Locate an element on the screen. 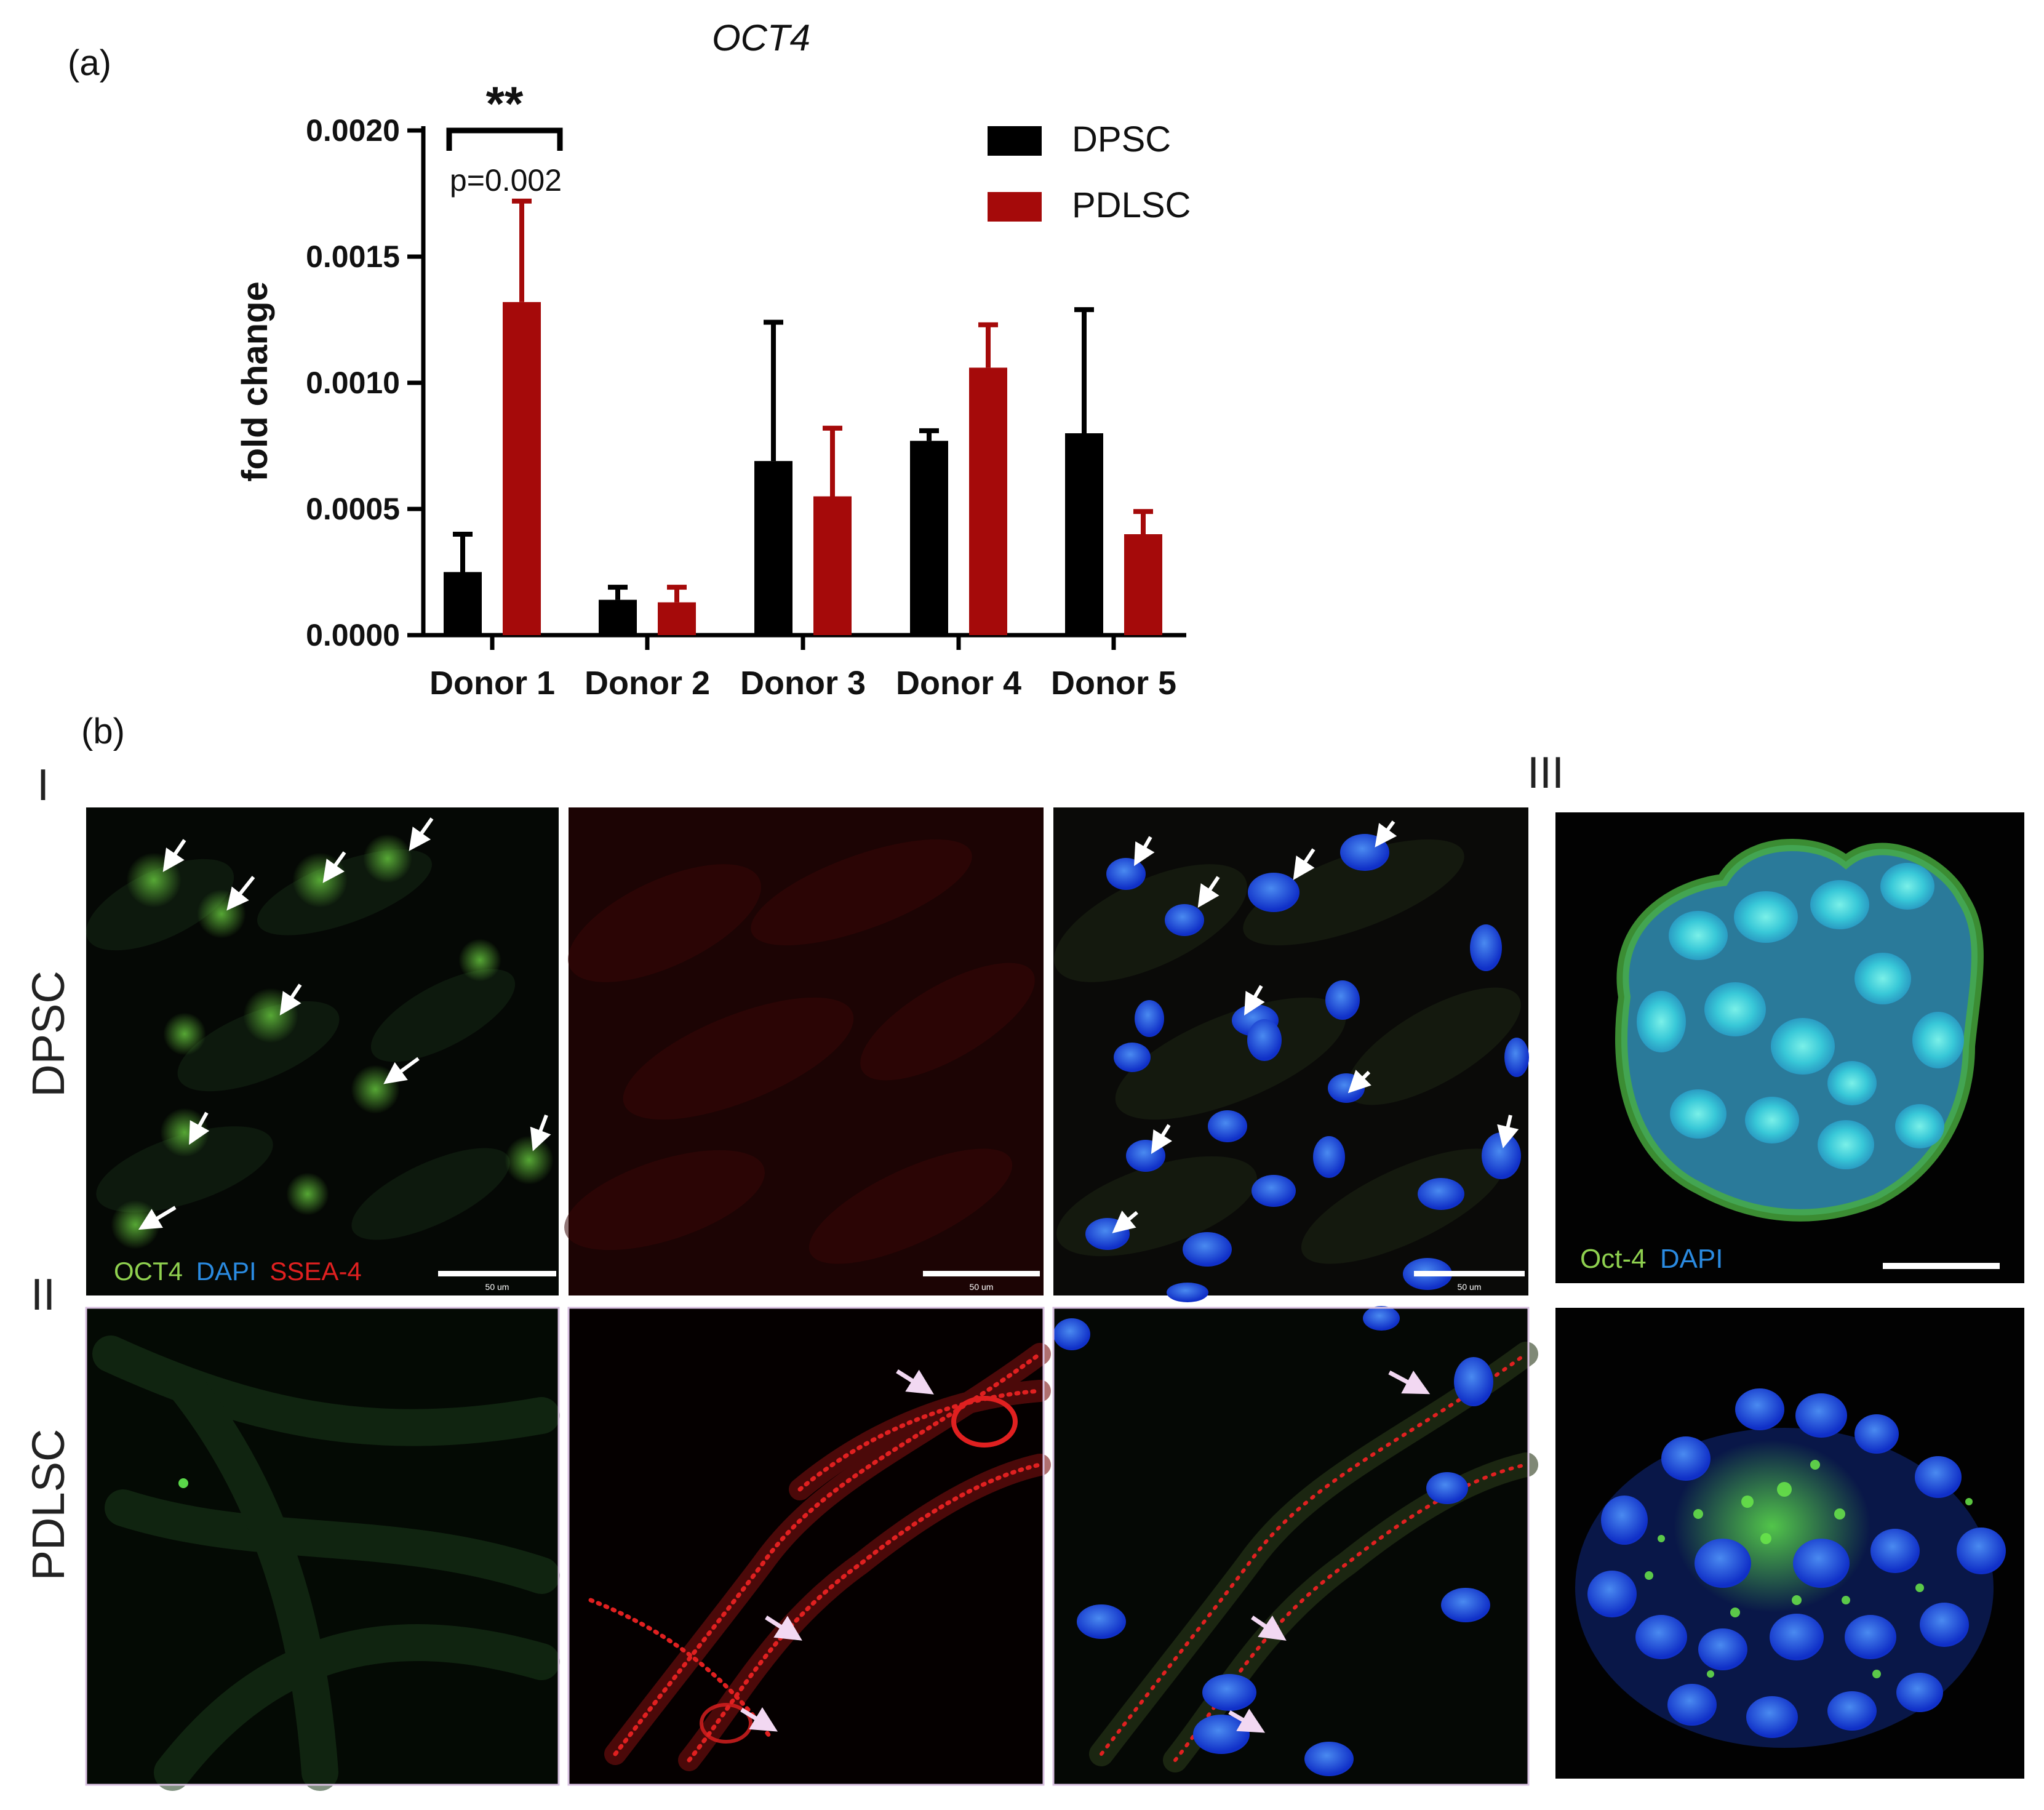 The height and width of the screenshot is (1810, 2044). row-label-iii: III is located at coordinates (1545, 773).